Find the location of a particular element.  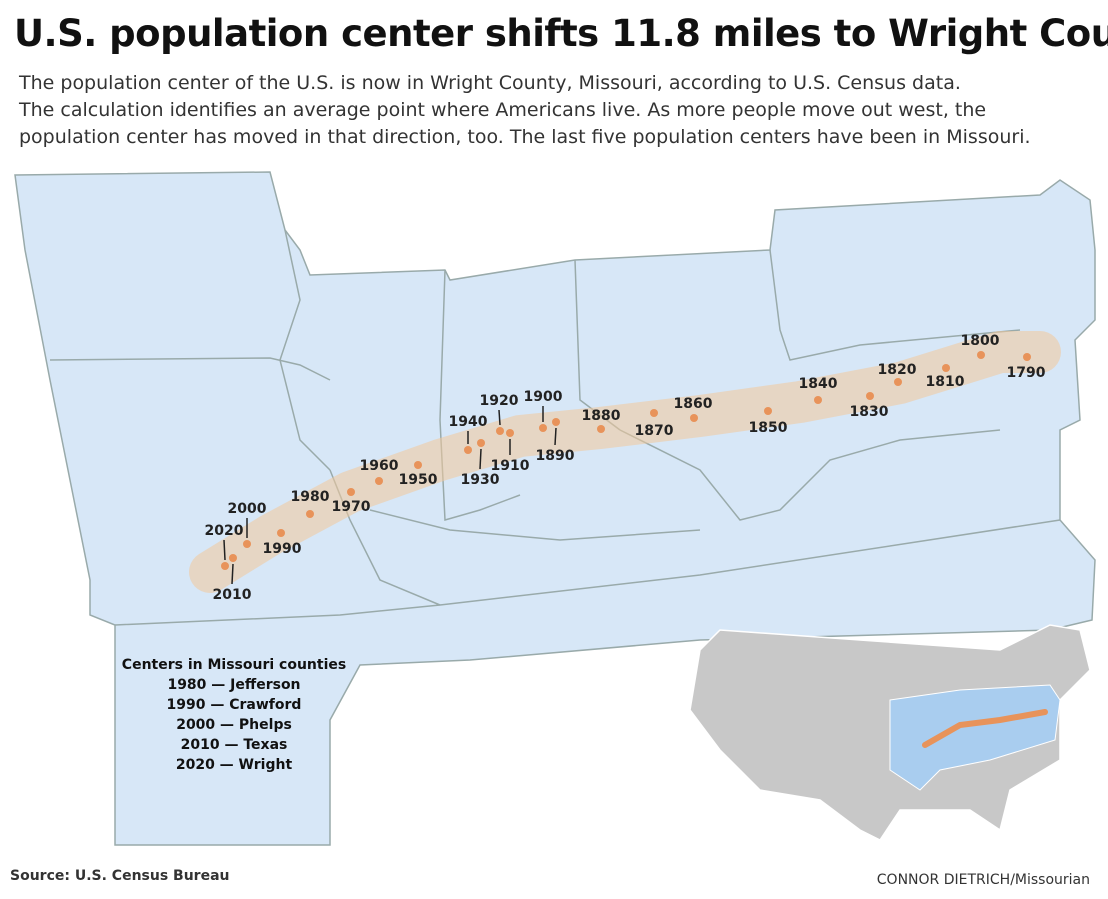

note-line: 2010 — Texas is located at coordinates (234, 745).